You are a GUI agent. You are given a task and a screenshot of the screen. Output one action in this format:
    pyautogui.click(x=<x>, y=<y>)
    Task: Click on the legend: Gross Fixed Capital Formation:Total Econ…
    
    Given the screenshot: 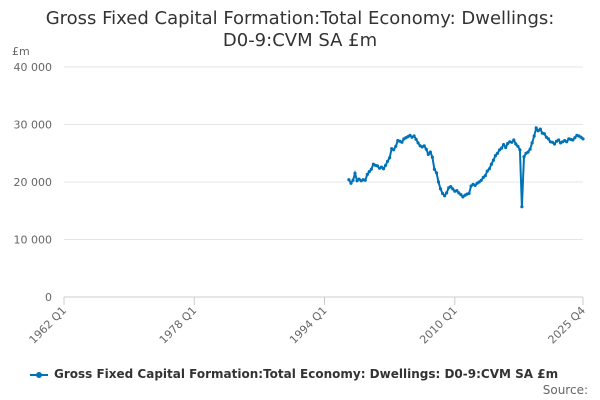 What is the action you would take?
    pyautogui.click(x=315, y=374)
    